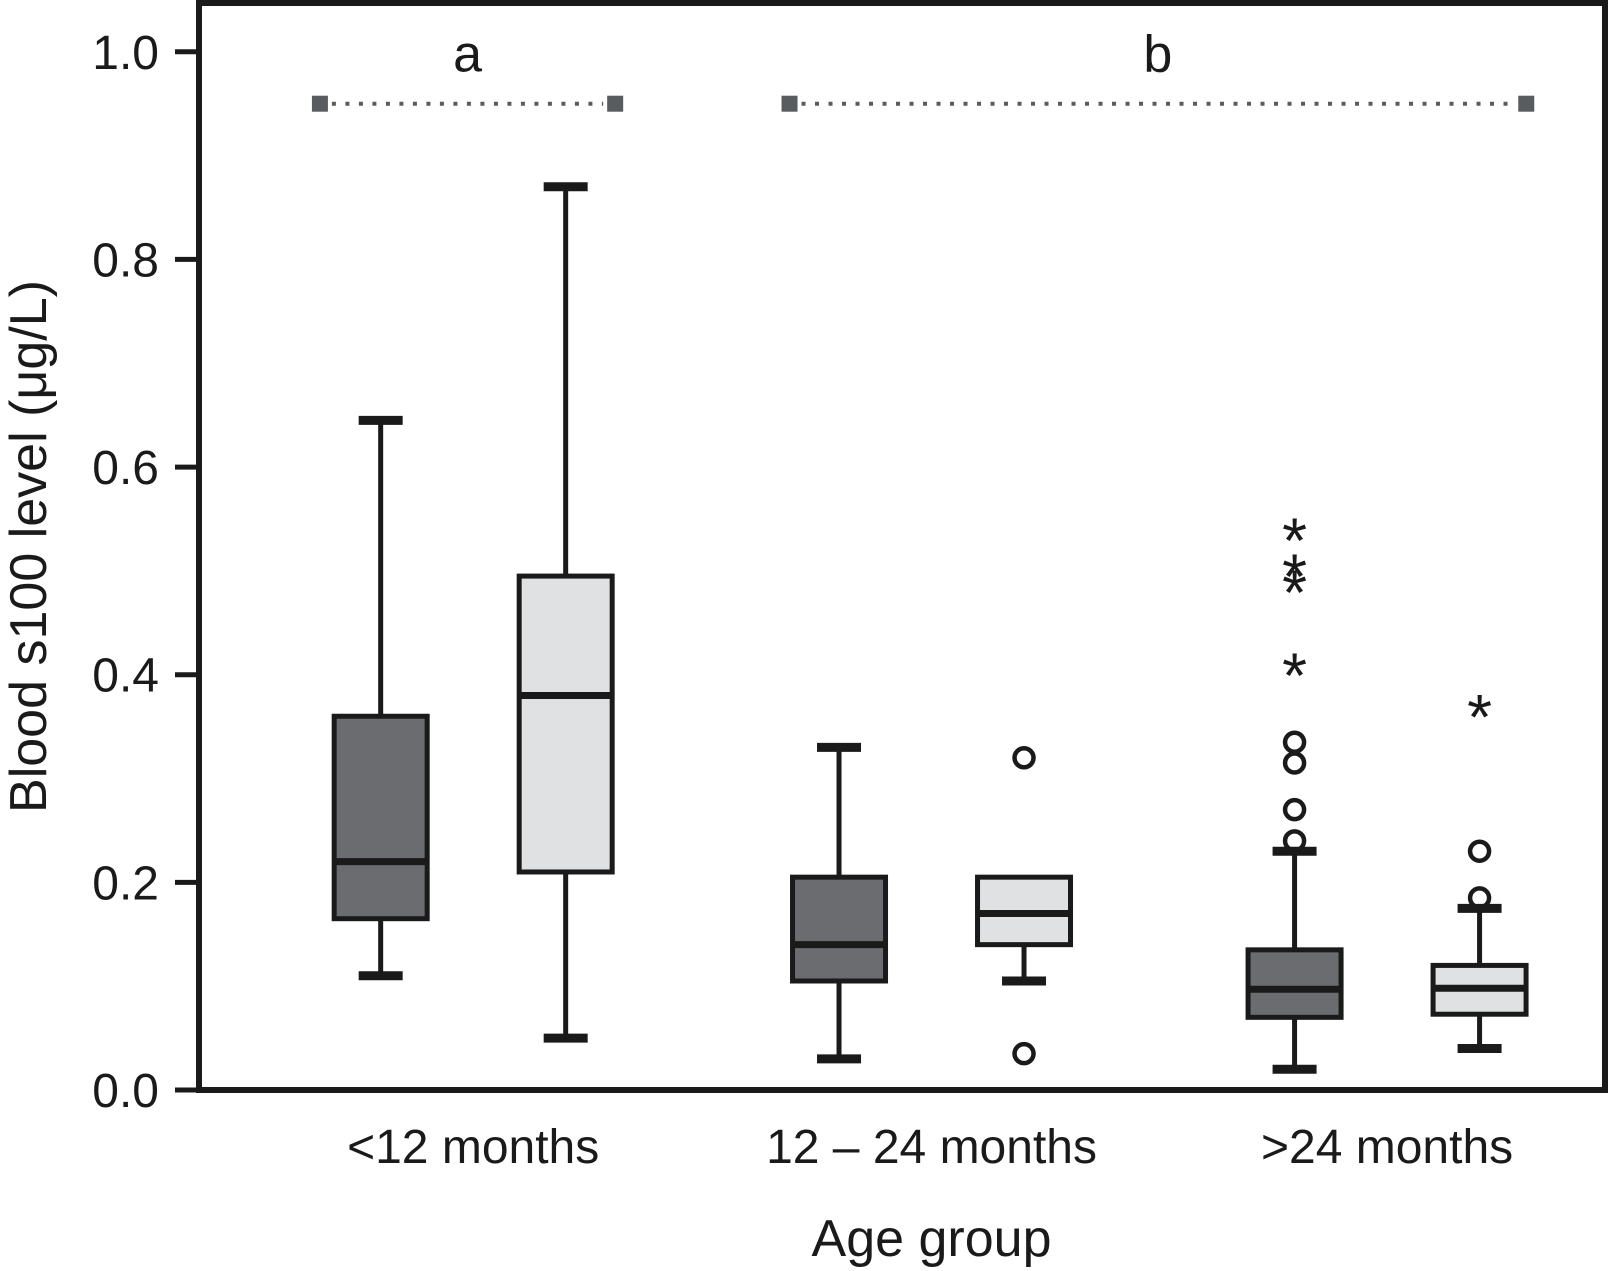 The height and width of the screenshot is (1271, 1621). What do you see at coordinates (1294, 983) in the screenshot?
I see `box-dark-gray-group3` at bounding box center [1294, 983].